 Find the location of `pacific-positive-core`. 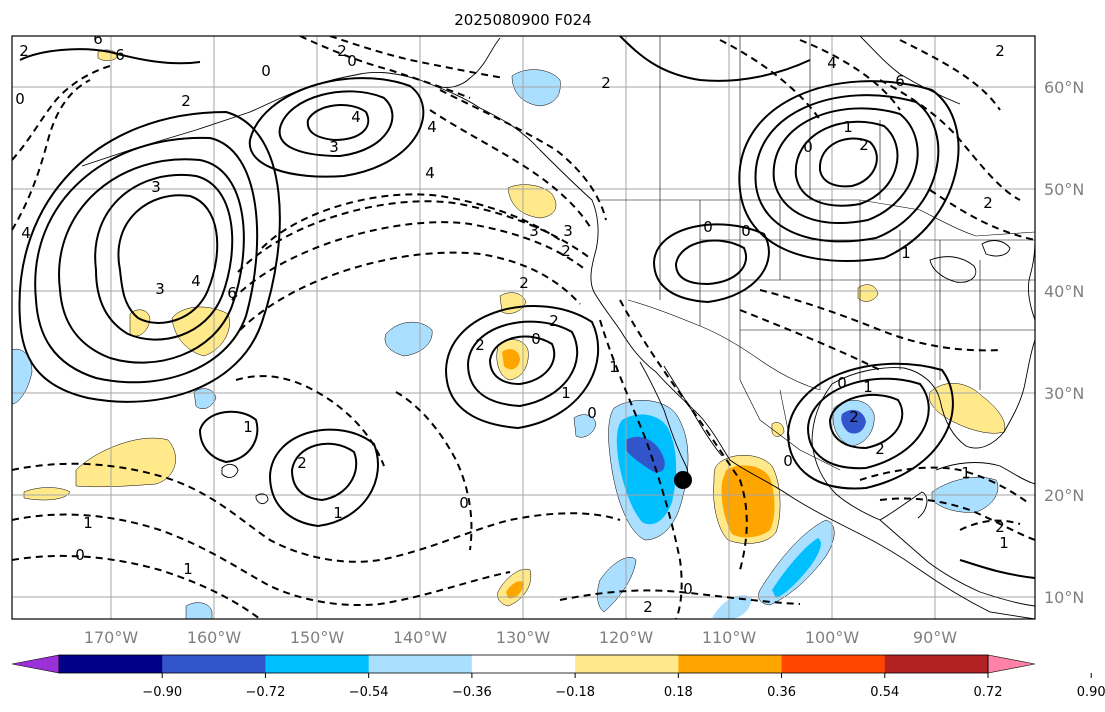

pacific-positive-core is located at coordinates (511, 359).